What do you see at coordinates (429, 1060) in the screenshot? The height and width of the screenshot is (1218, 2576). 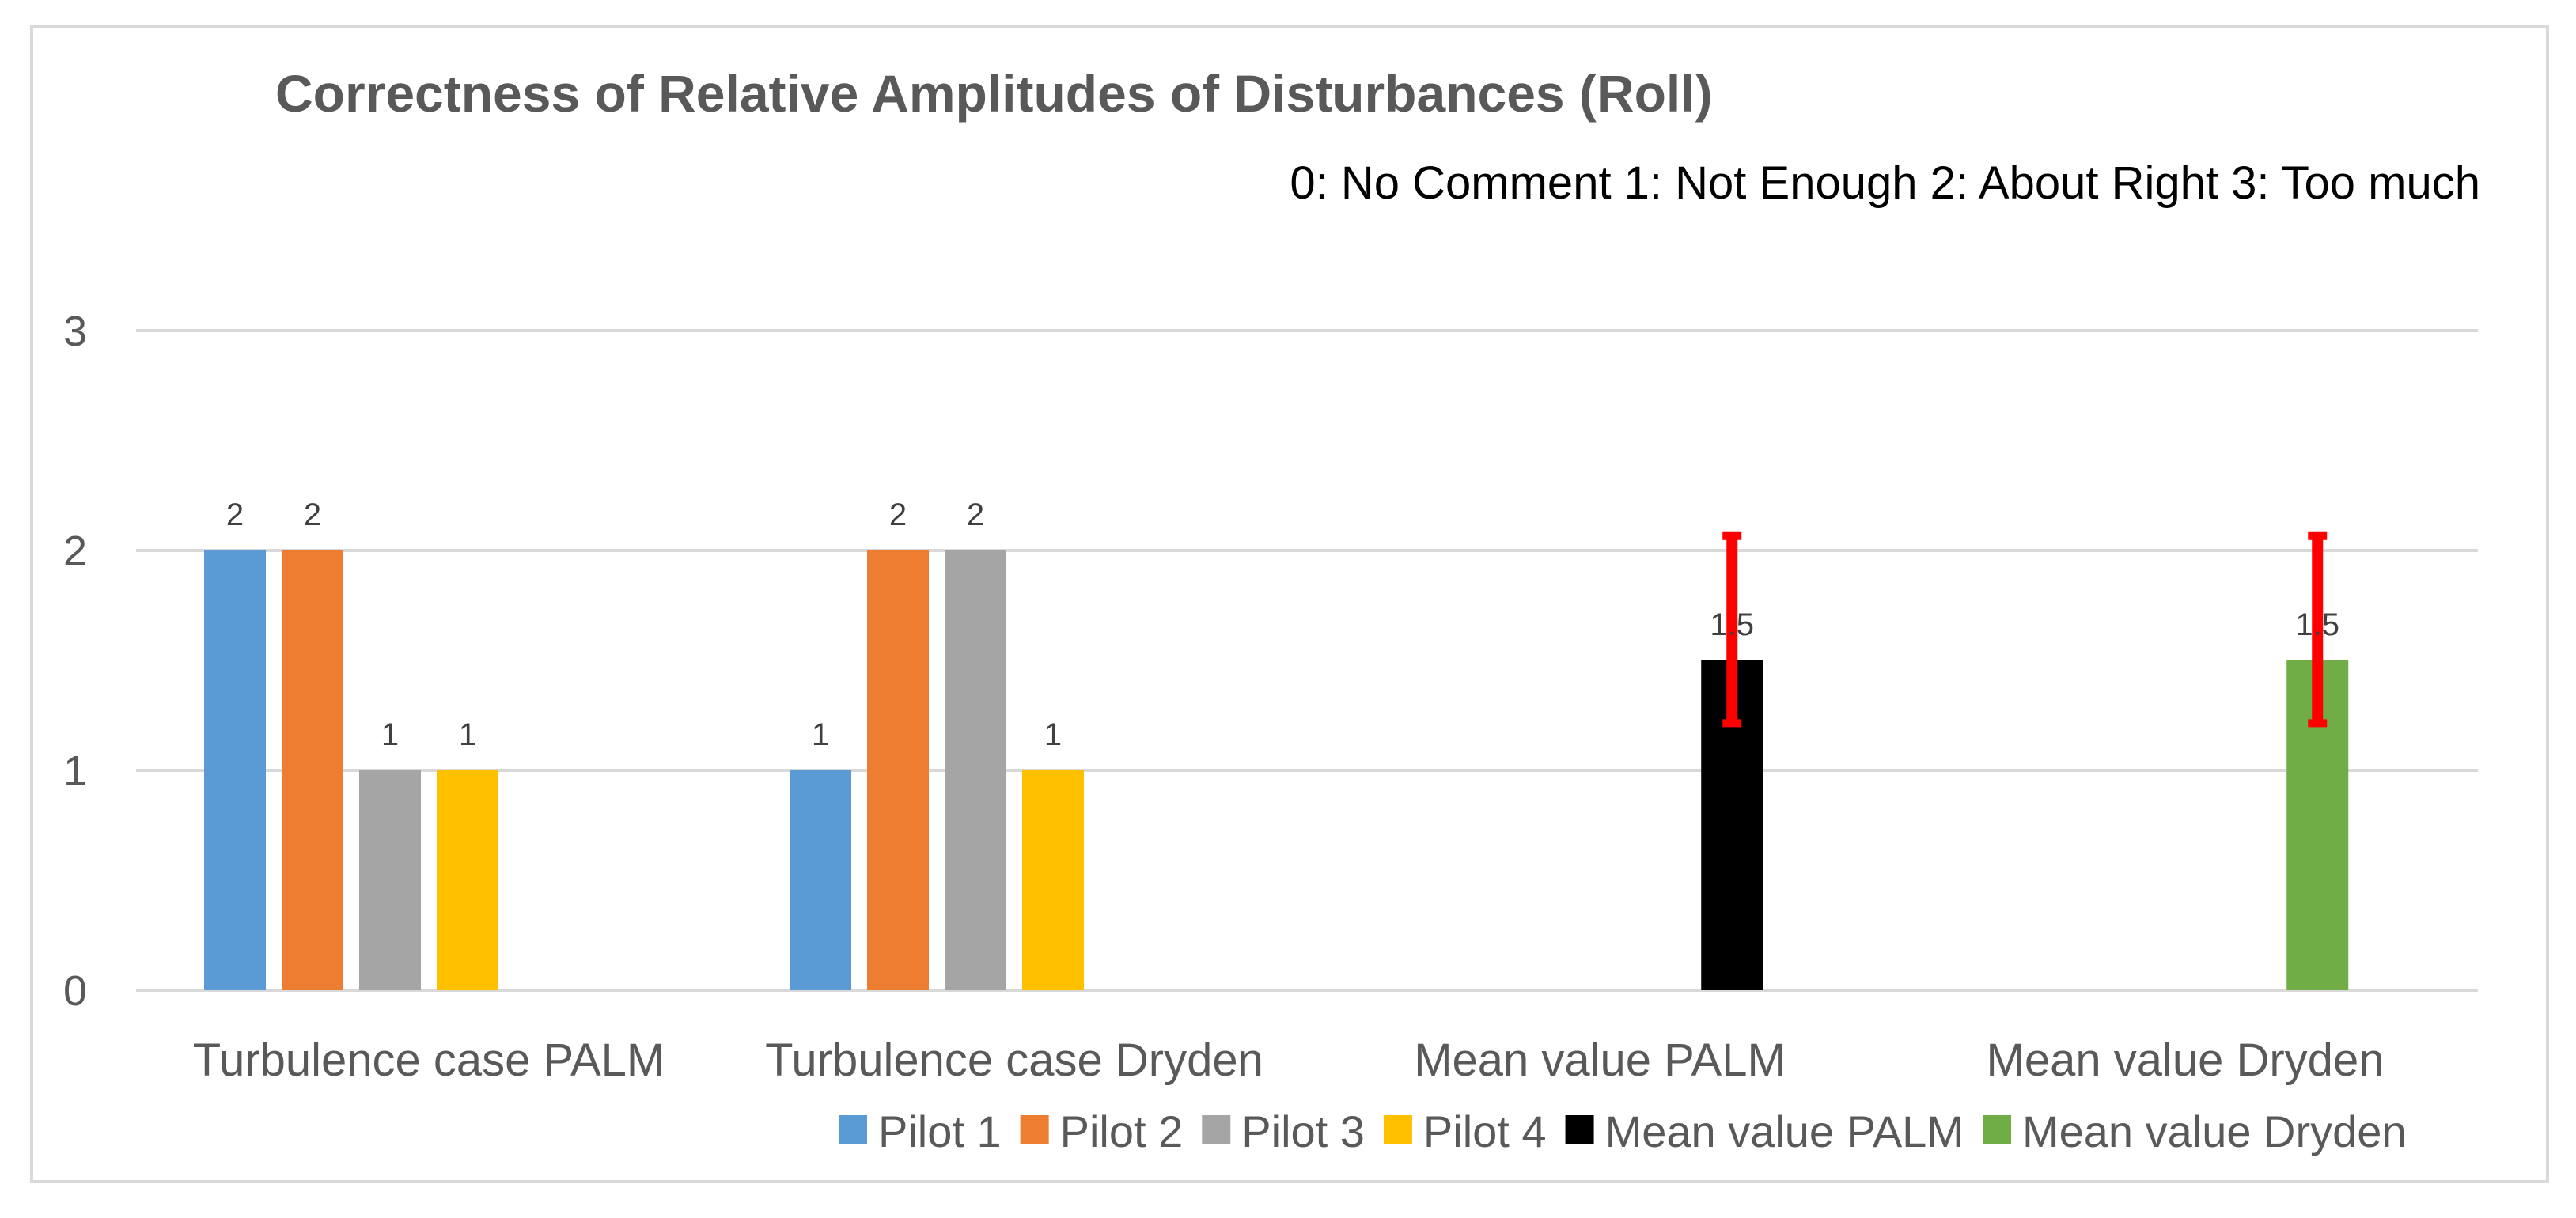 I see `x-category-label: Turbulence case PALM` at bounding box center [429, 1060].